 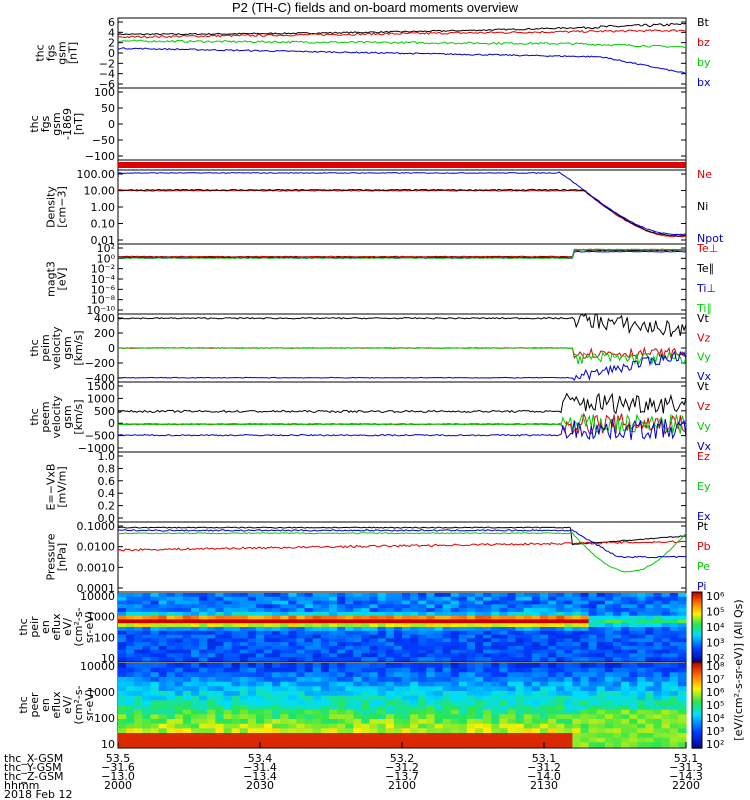 I want to click on y-tick-label: −200, so click(x=100, y=363).